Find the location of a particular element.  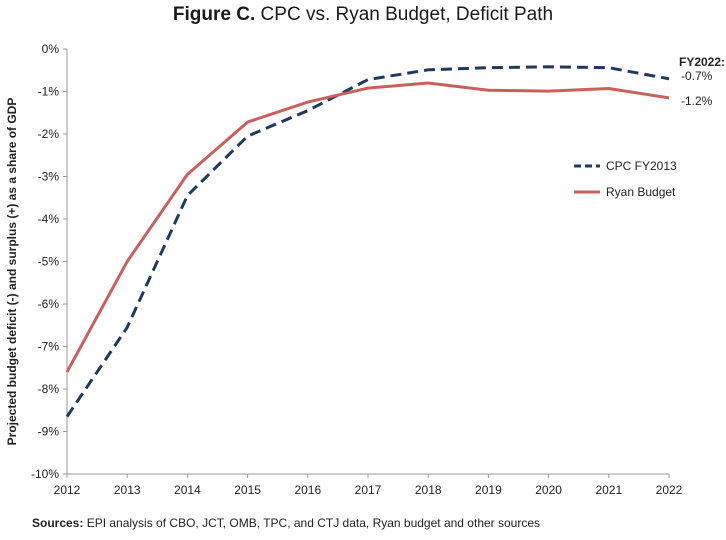

y-tick-label: -2% is located at coordinates (49, 134).